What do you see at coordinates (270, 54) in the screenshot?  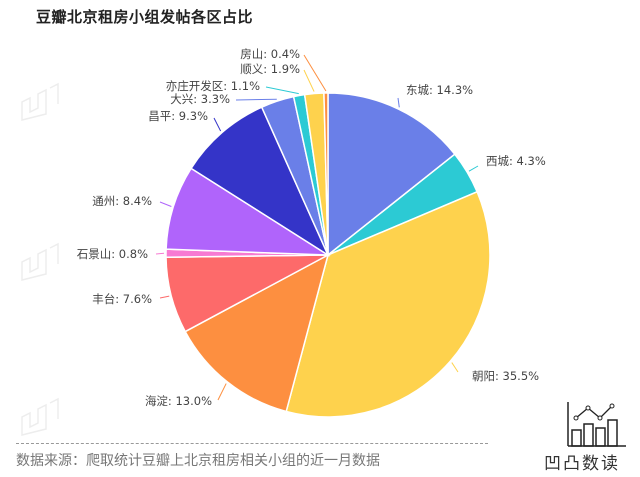 I see `slice-label: 房山: 0.4%` at bounding box center [270, 54].